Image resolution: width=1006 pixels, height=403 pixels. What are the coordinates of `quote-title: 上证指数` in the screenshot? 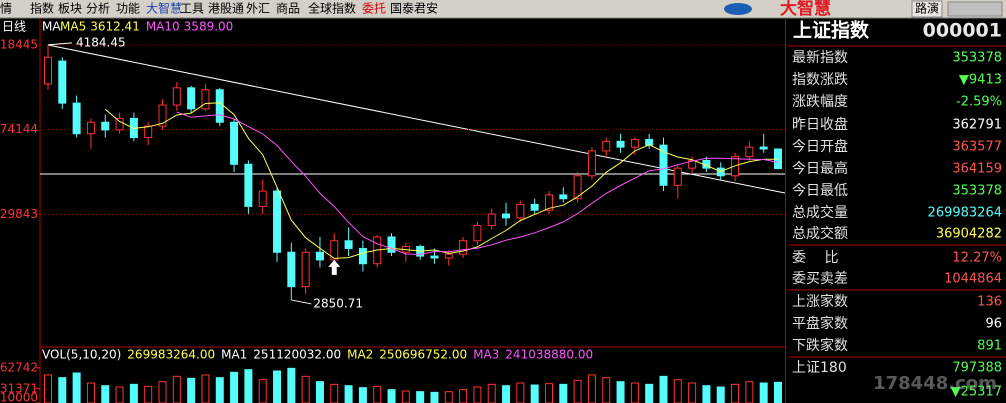 It's located at (831, 30).